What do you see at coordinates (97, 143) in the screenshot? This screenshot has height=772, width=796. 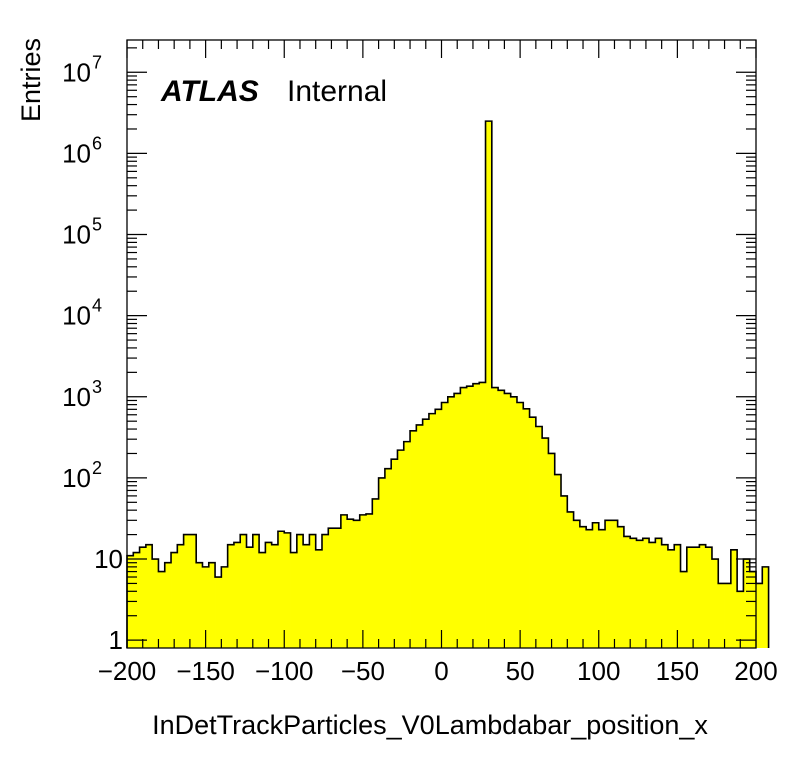 I see `y-tick-exponent: 6` at bounding box center [97, 143].